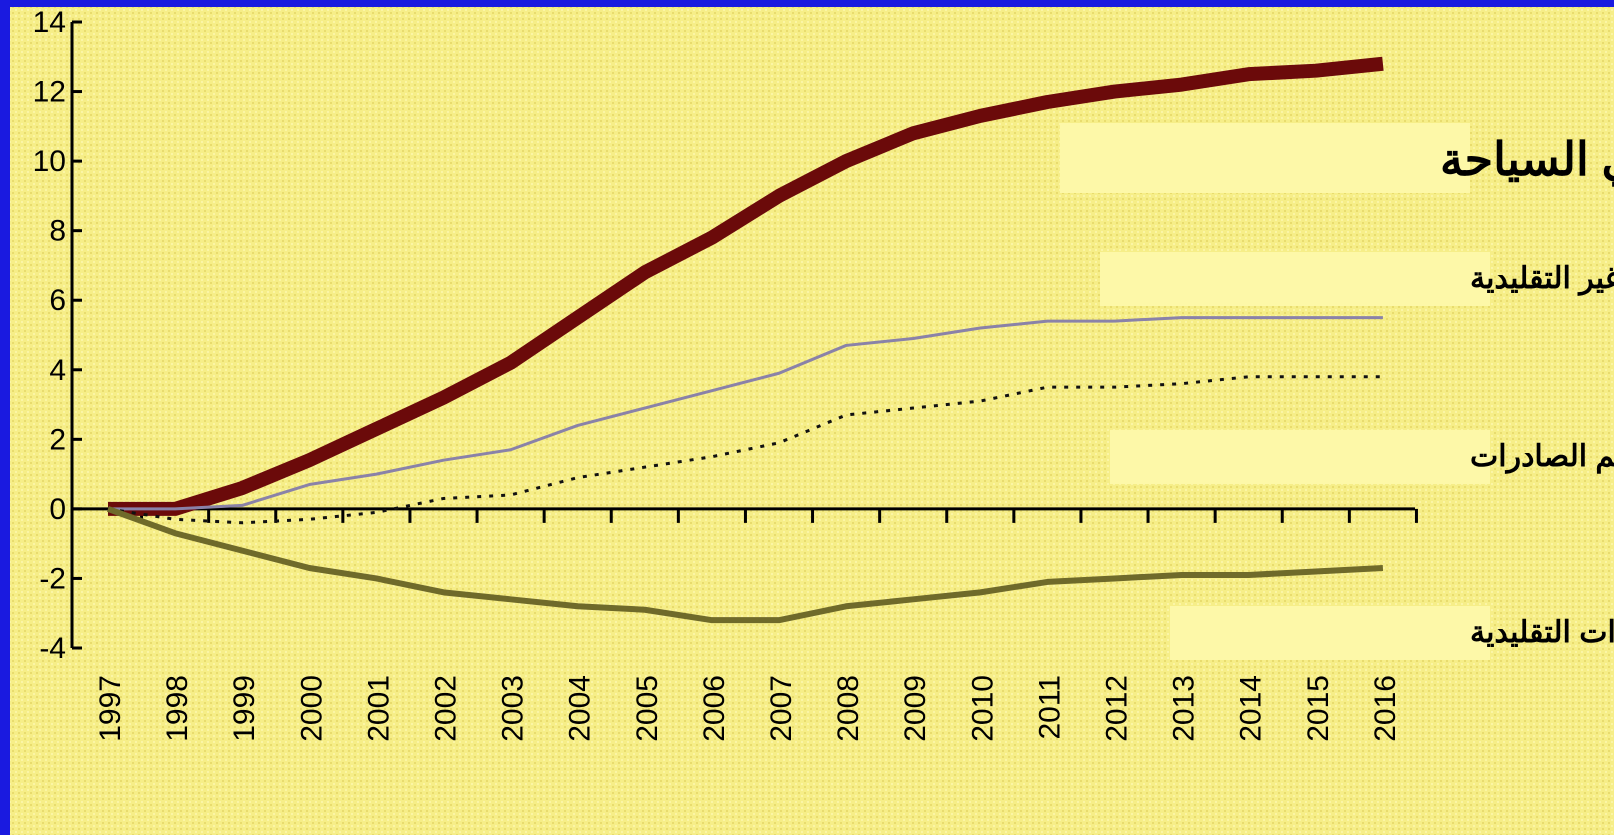 The width and height of the screenshot is (1614, 835). I want to click on y-tick-label: 14, so click(49, 22).